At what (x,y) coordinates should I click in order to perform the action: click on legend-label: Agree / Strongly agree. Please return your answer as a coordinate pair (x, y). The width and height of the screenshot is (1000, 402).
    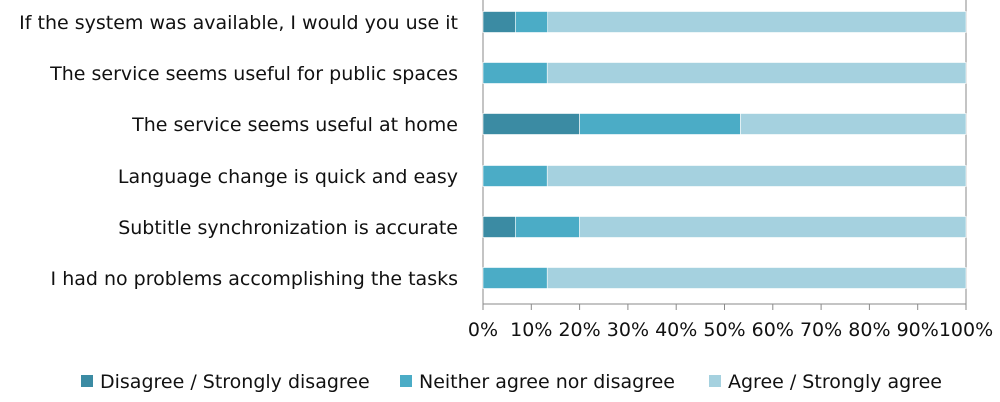
    Looking at the image, I should click on (835, 382).